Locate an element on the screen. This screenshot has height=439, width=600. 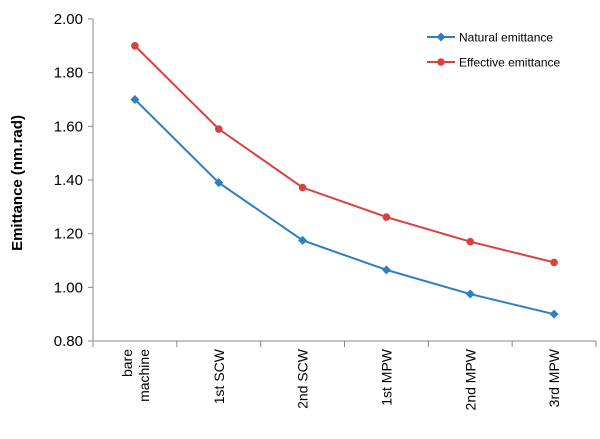
x-category-label: 2nd MPW is located at coordinates (470, 379).